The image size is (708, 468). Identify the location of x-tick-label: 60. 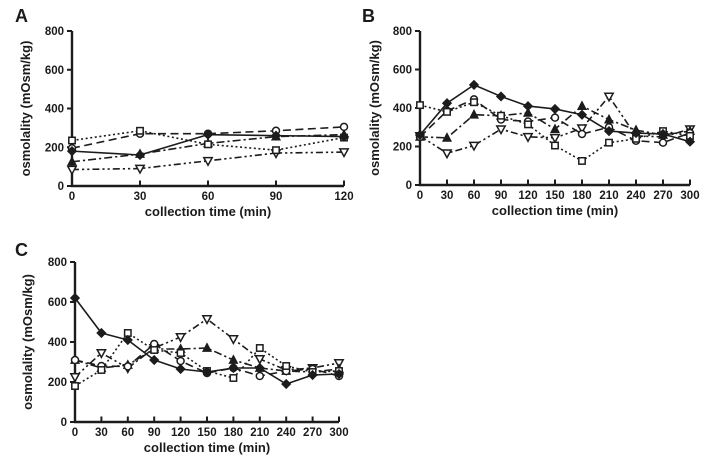
(127, 433).